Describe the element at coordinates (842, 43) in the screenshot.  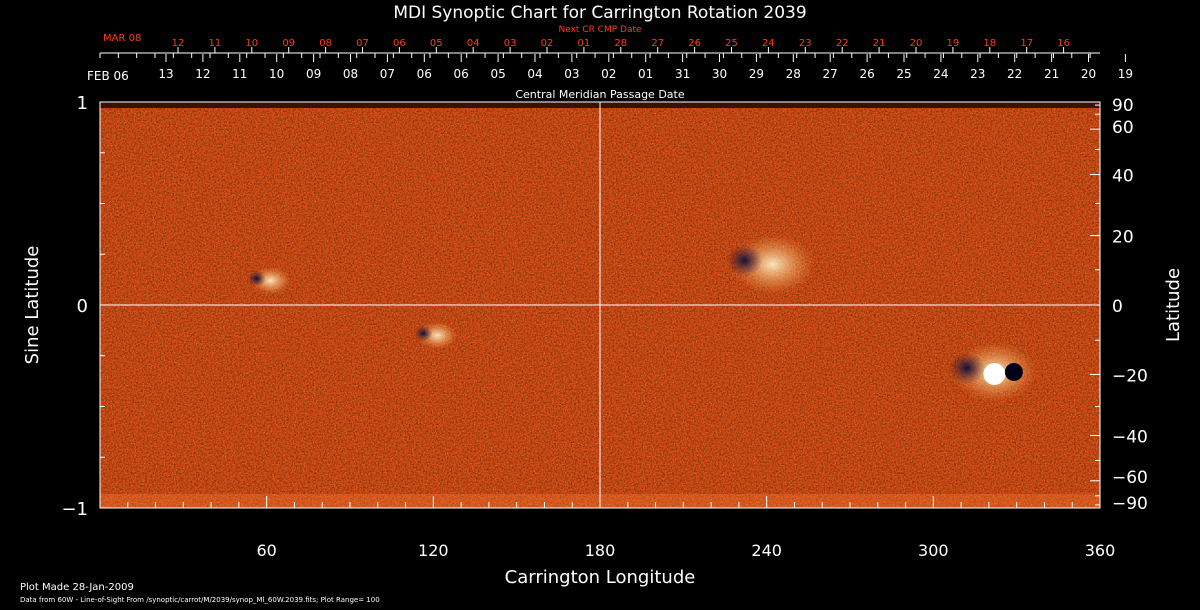
I see `next-date-label: 22` at that location.